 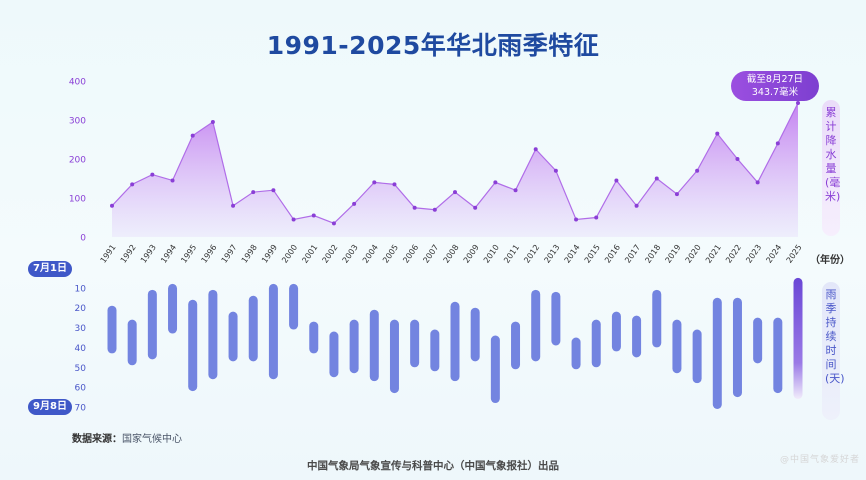 What do you see at coordinates (717, 133) in the screenshot?
I see `rain-point-2021` at bounding box center [717, 133].